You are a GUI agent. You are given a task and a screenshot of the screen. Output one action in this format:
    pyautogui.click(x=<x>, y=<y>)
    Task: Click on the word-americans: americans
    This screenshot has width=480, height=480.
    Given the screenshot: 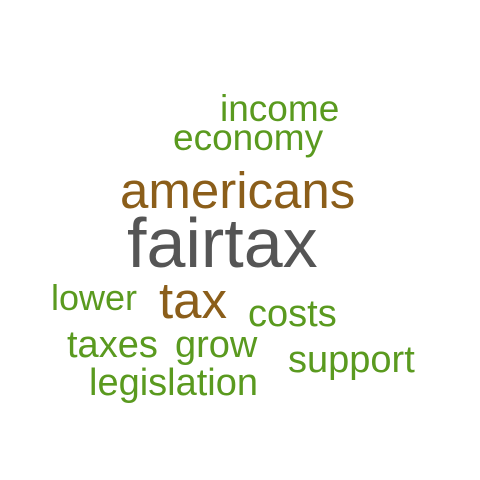 What is the action you would take?
    pyautogui.click(x=238, y=190)
    